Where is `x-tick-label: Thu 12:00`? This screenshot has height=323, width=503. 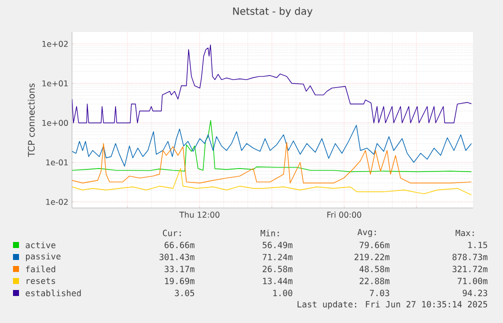 x-tick-label: Thu 12:00 is located at coordinates (199, 215).